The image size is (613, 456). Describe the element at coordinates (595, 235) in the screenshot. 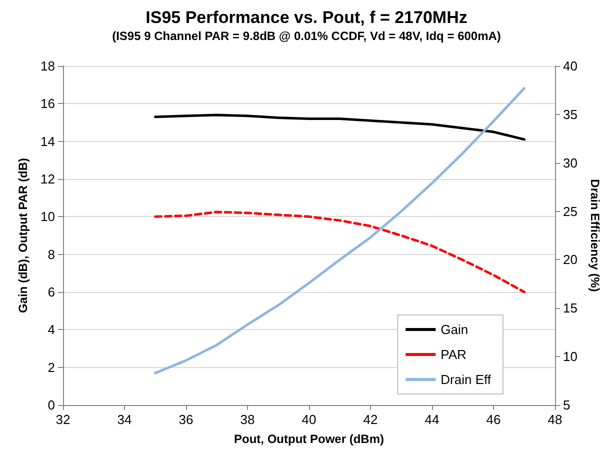

I see `y2-axis-title: Drain Efficiency (%)` at that location.